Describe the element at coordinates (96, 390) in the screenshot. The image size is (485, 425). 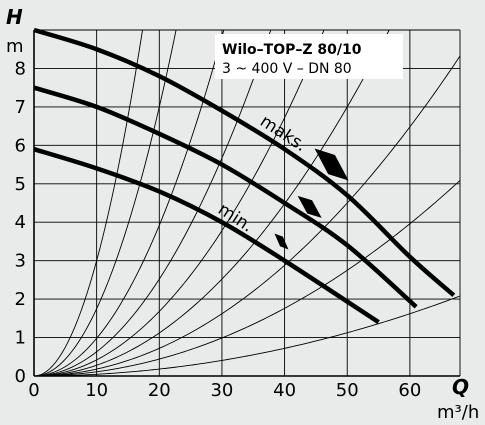
I see `x-tick-label: 10` at that location.